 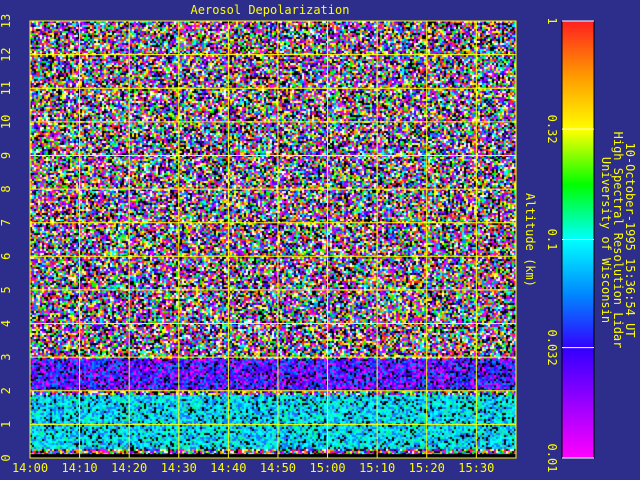 I want to click on x-tick-label: 15:10, so click(x=377, y=468).